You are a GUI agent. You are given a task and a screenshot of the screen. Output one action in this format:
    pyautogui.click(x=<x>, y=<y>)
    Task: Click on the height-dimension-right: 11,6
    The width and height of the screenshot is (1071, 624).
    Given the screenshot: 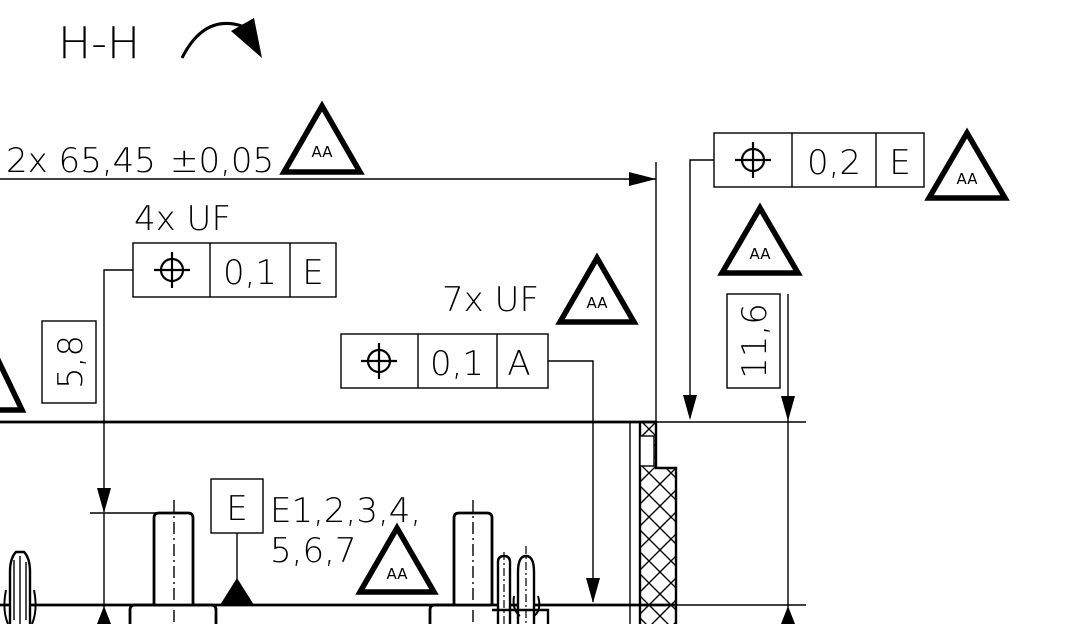 What is the action you would take?
    pyautogui.click(x=755, y=341)
    